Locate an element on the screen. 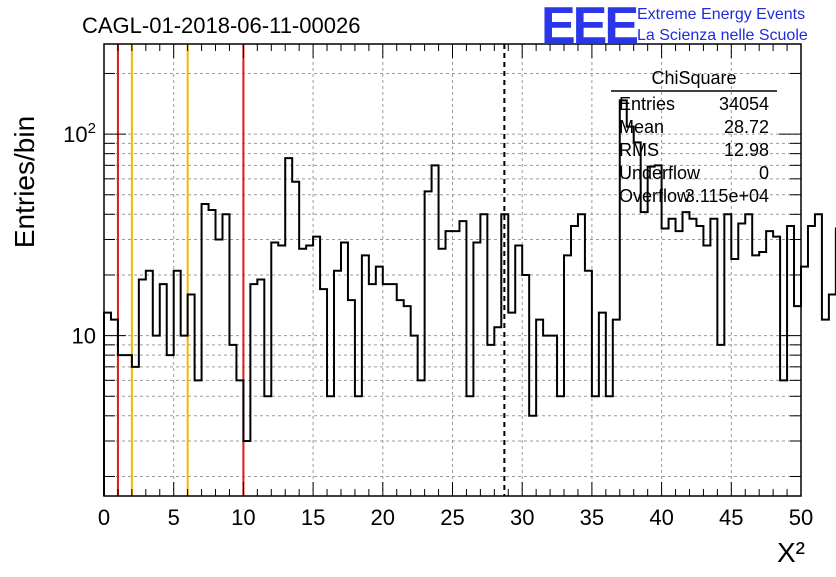 This screenshot has height=577, width=836. run-title: CAGL-01-2018-06-11-00026 is located at coordinates (221, 25).